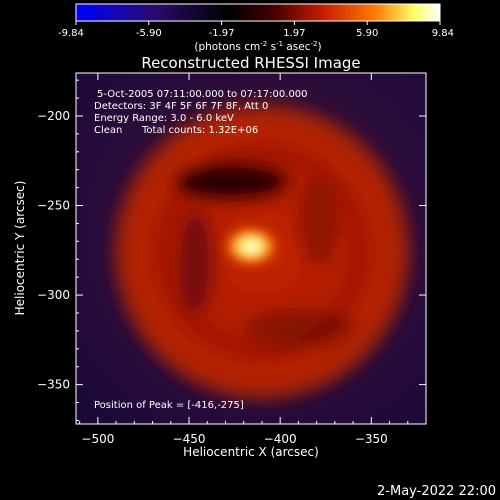  I want to click on y-axis-label: Heliocentric Y (arcsec), so click(20, 248).